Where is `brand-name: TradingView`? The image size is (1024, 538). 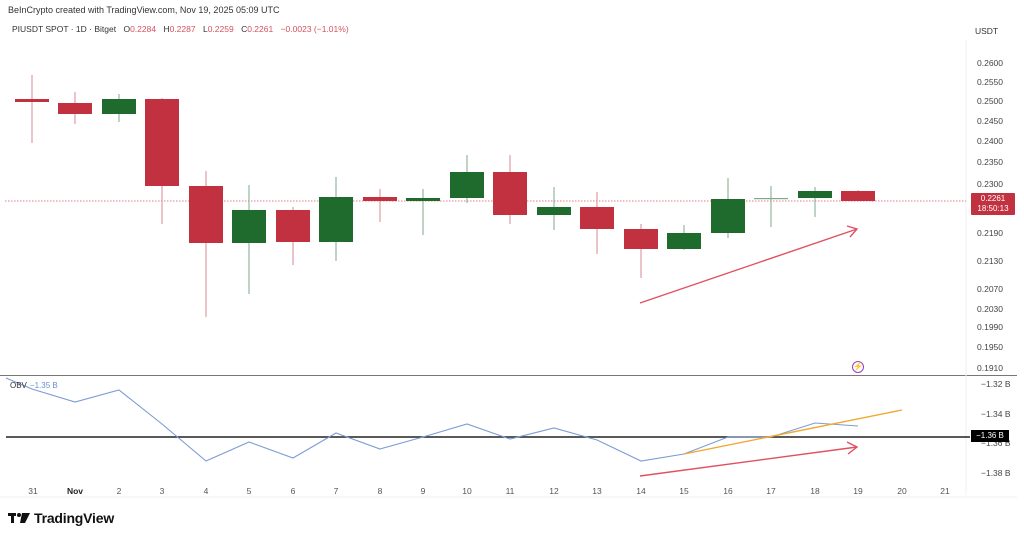
brand-name: TradingView is located at coordinates (74, 518).